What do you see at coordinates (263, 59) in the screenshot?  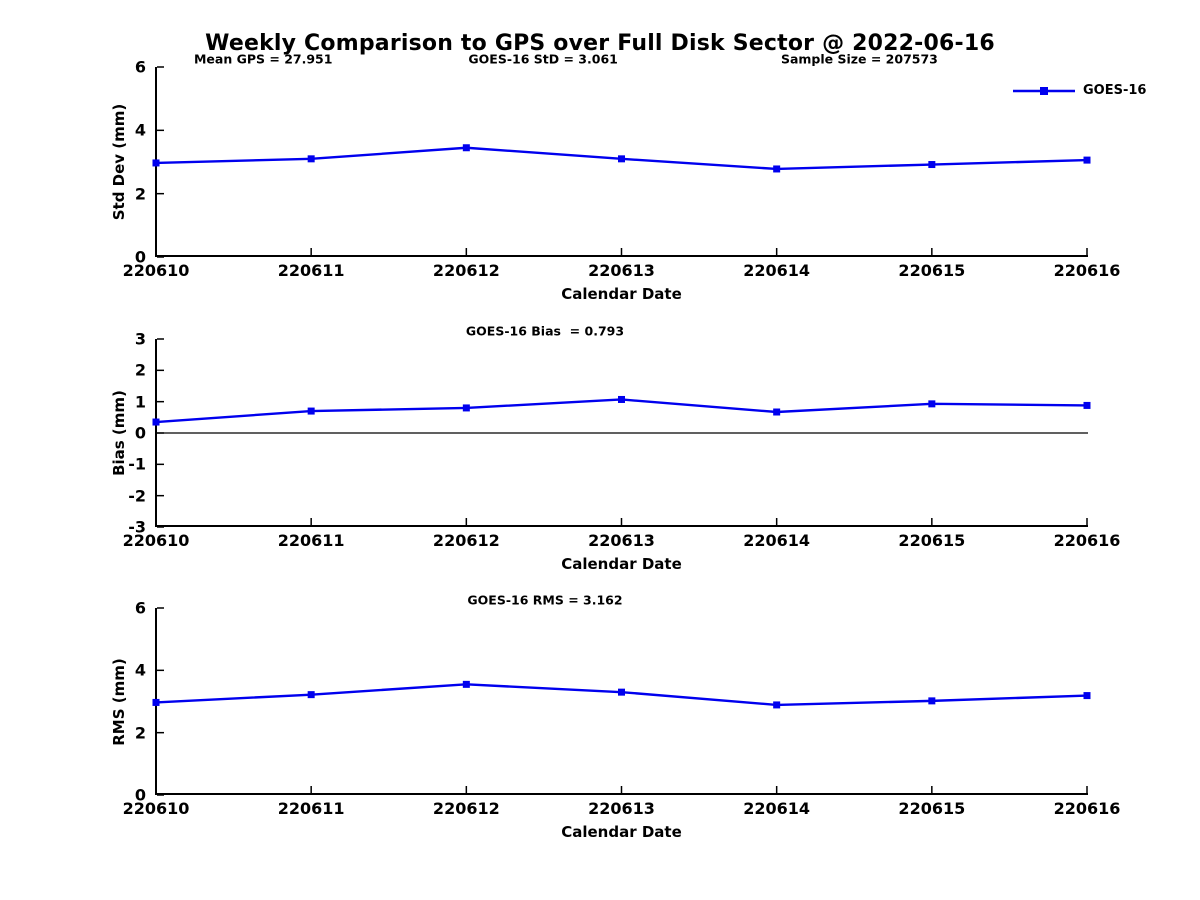 I see `annotation-mean-gps: Mean GPS = 27.951` at bounding box center [263, 59].